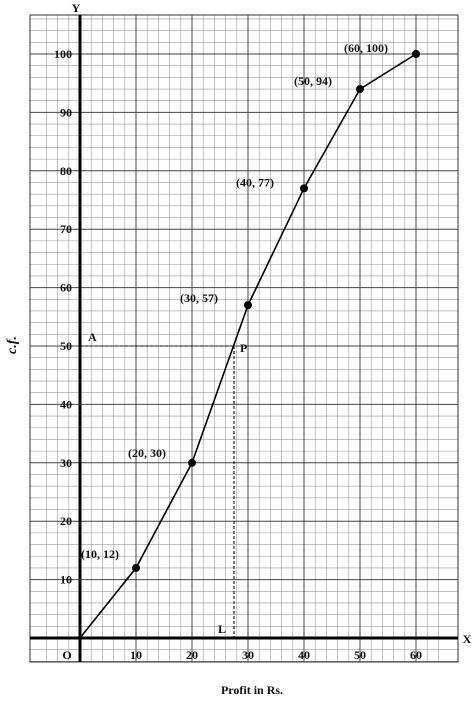 The height and width of the screenshot is (702, 476). Describe the element at coordinates (416, 655) in the screenshot. I see `x-tick-label: 60` at that location.